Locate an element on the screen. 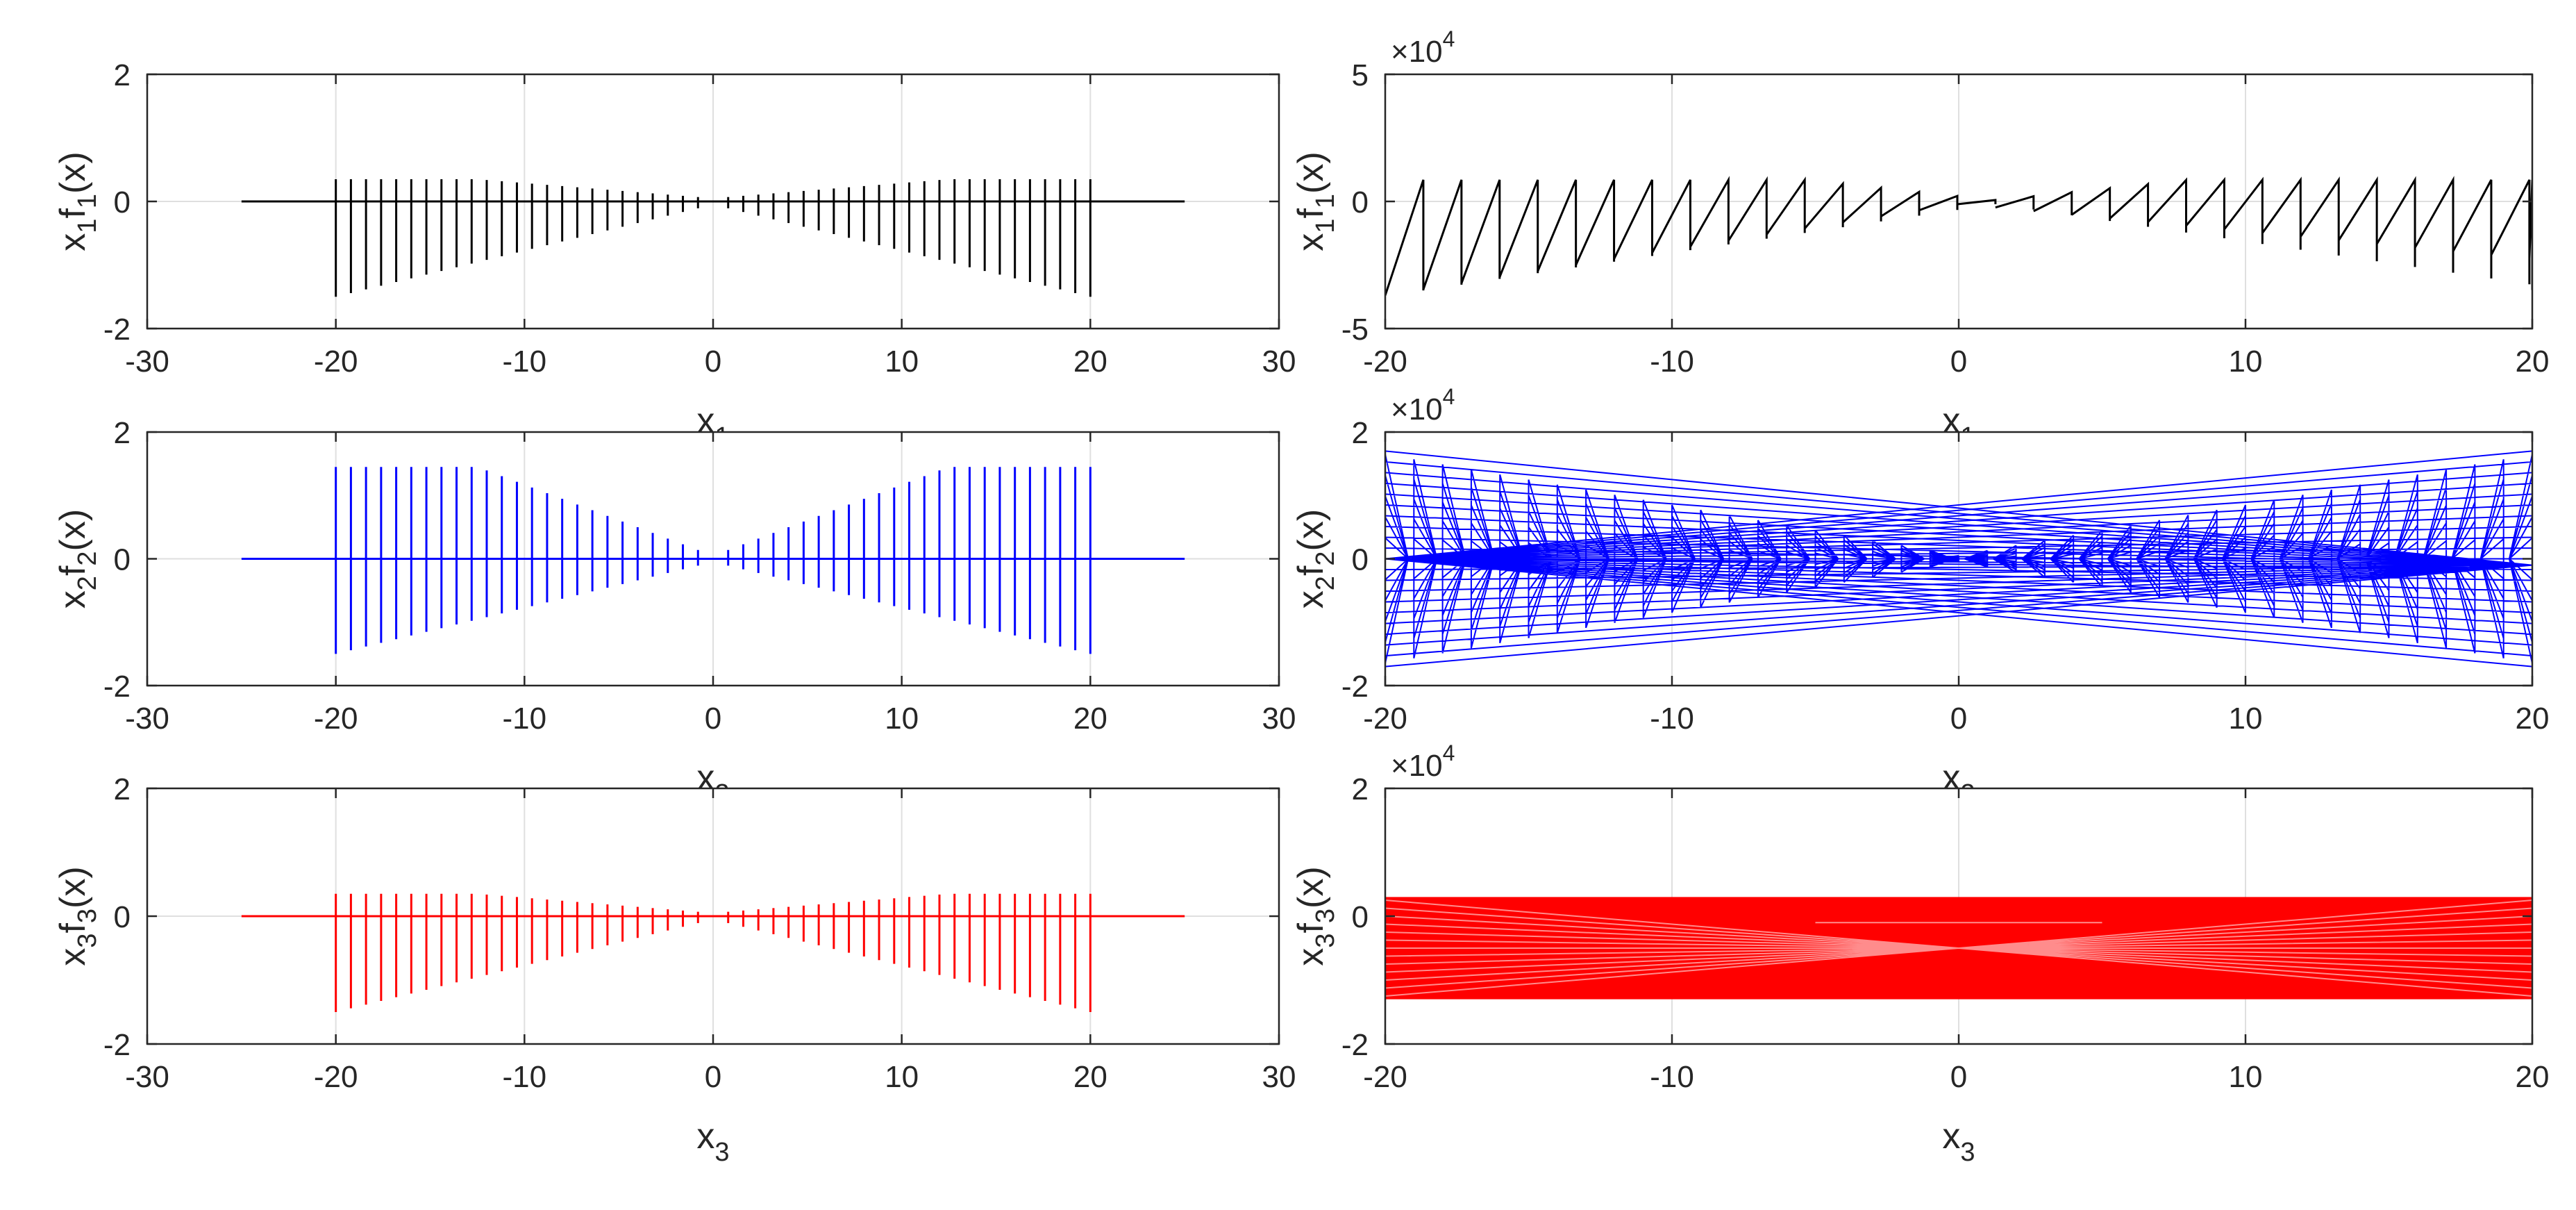 This screenshot has height=1210, width=2576. sawtooth-line is located at coordinates (1958, 236).